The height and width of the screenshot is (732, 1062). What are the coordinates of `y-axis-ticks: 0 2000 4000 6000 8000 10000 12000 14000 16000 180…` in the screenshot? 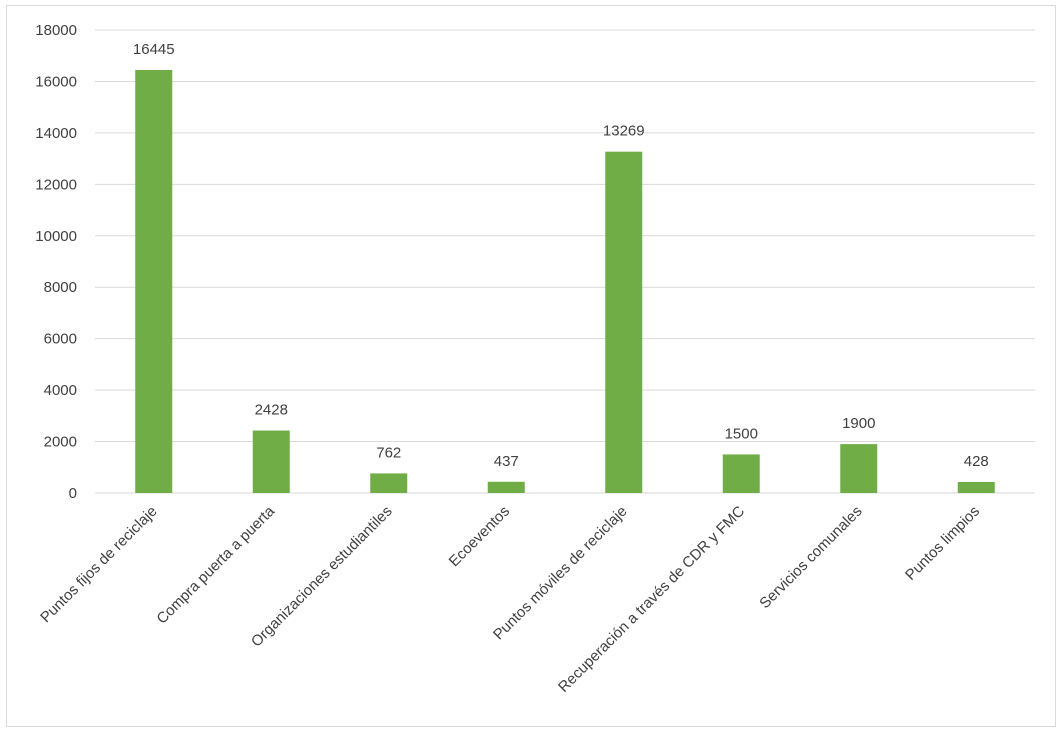 It's located at (56, 262).